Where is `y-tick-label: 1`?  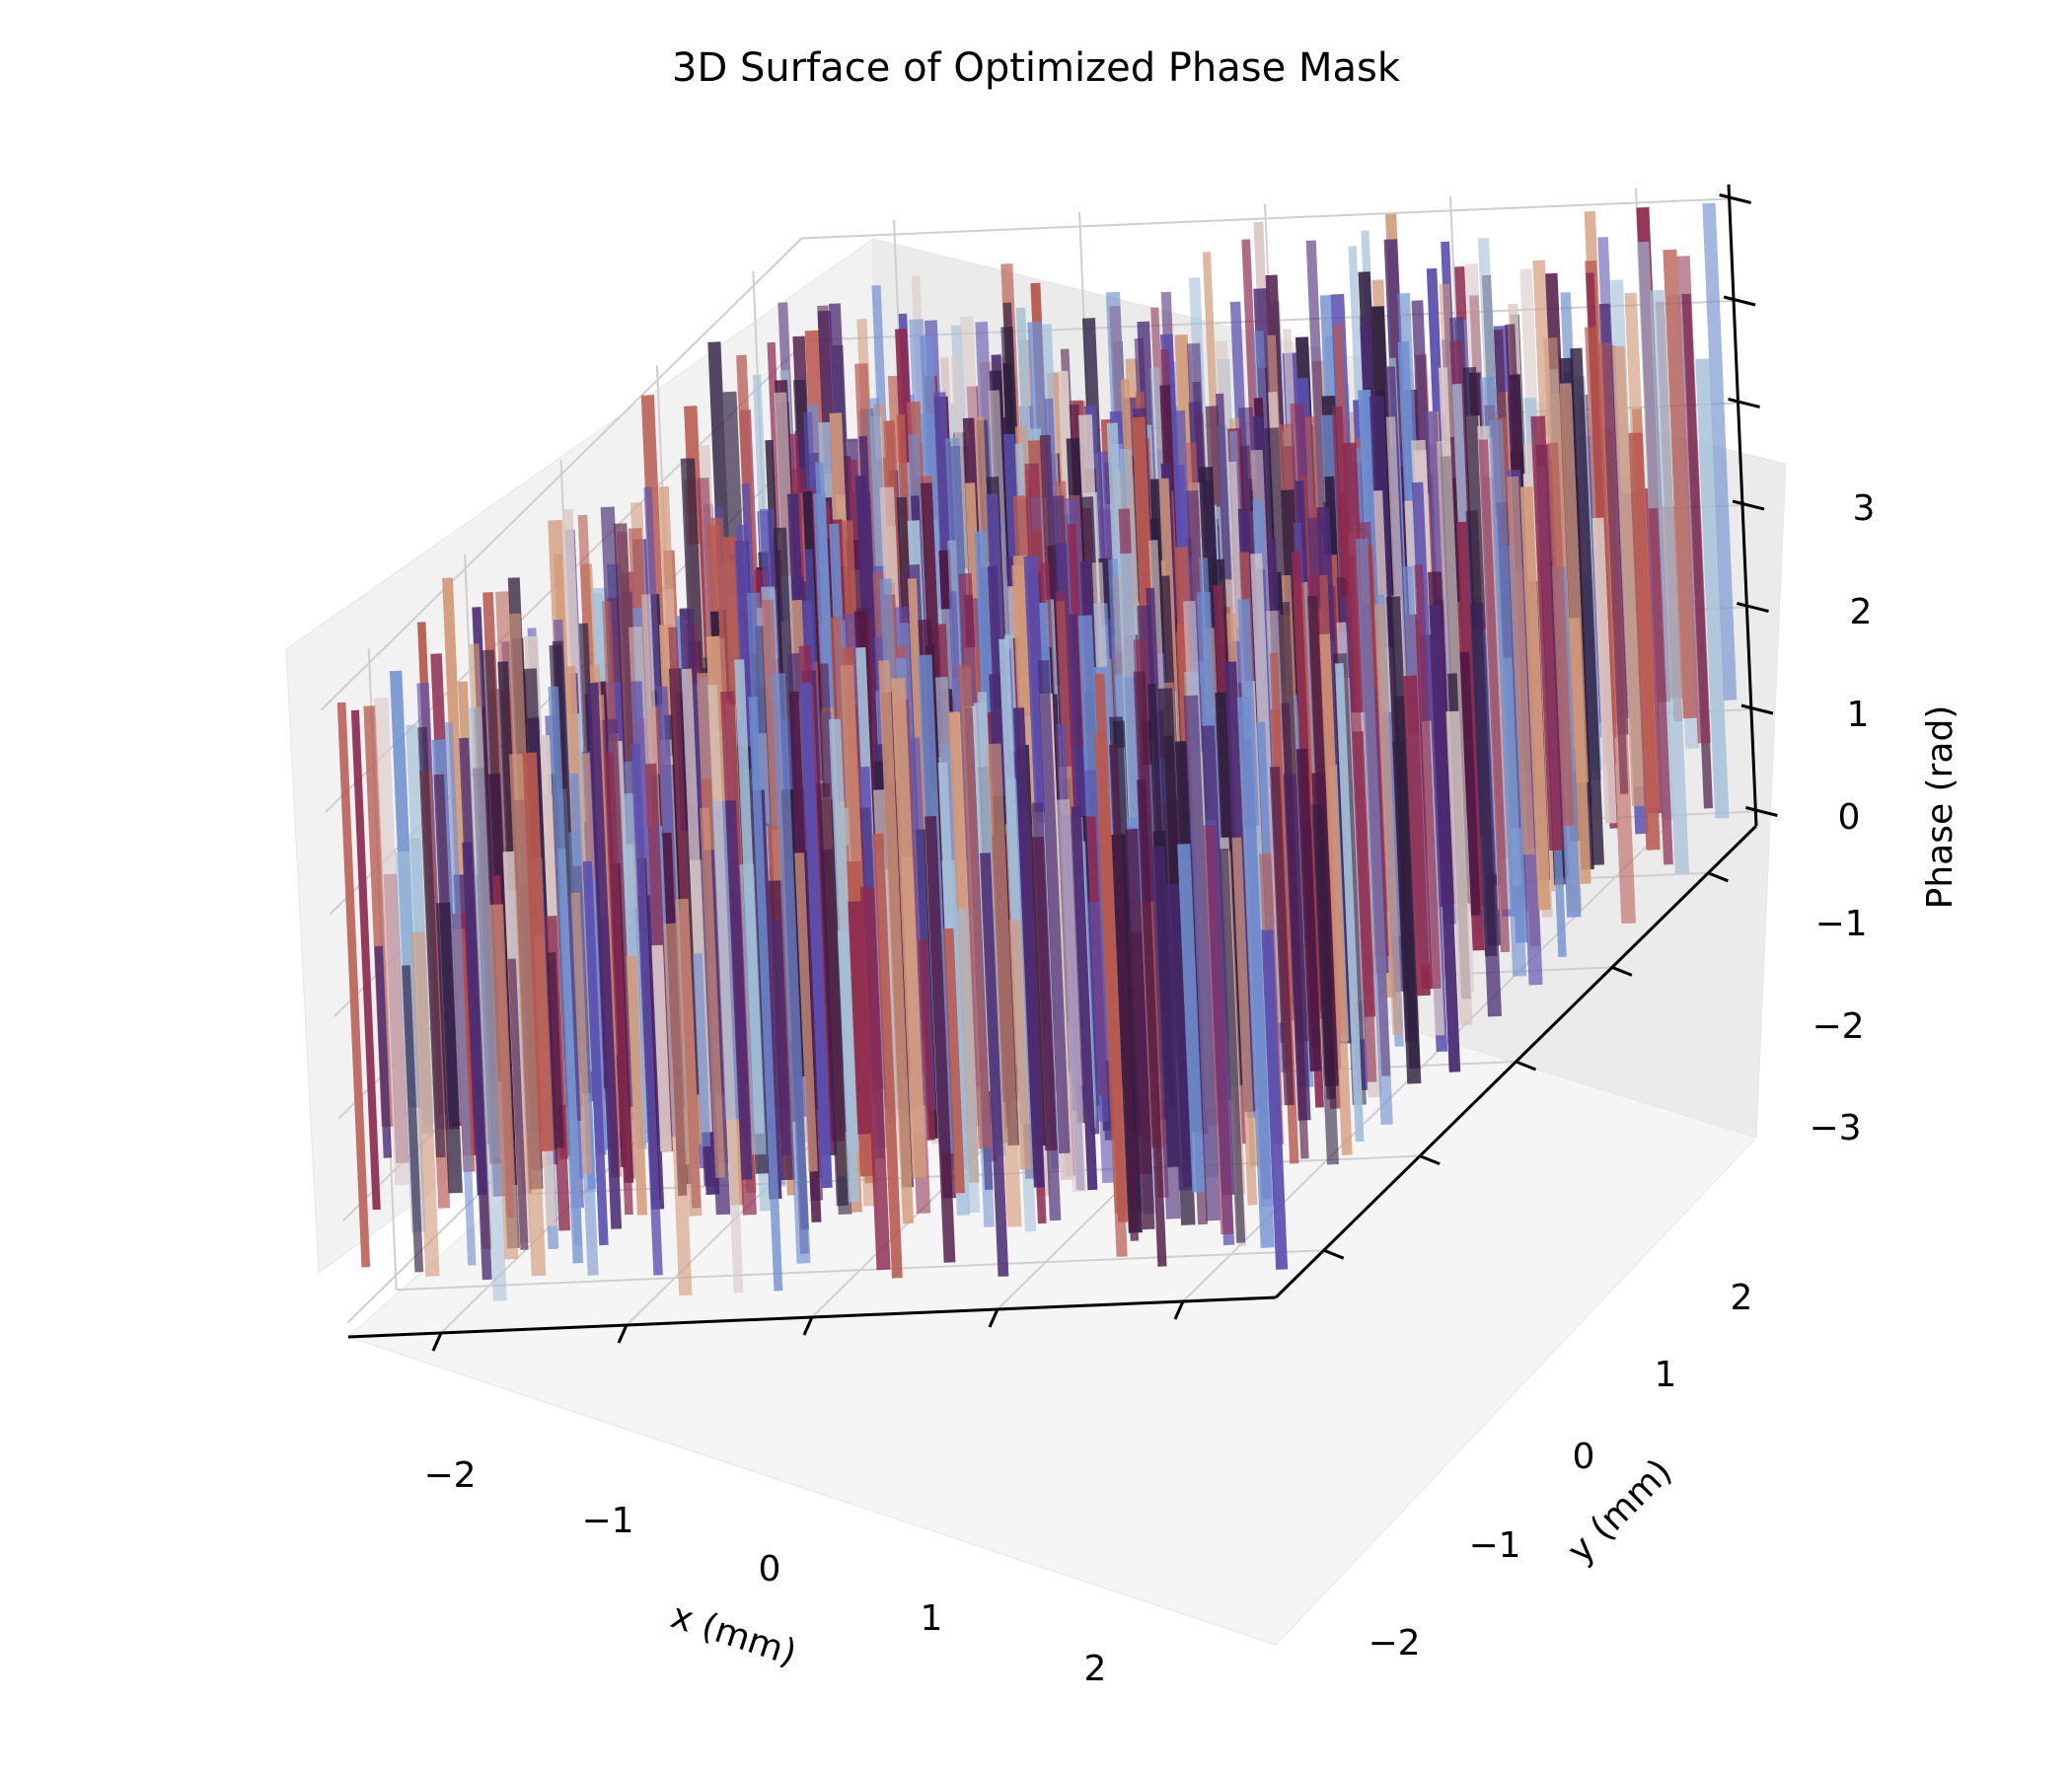
y-tick-label: 1 is located at coordinates (1666, 1375).